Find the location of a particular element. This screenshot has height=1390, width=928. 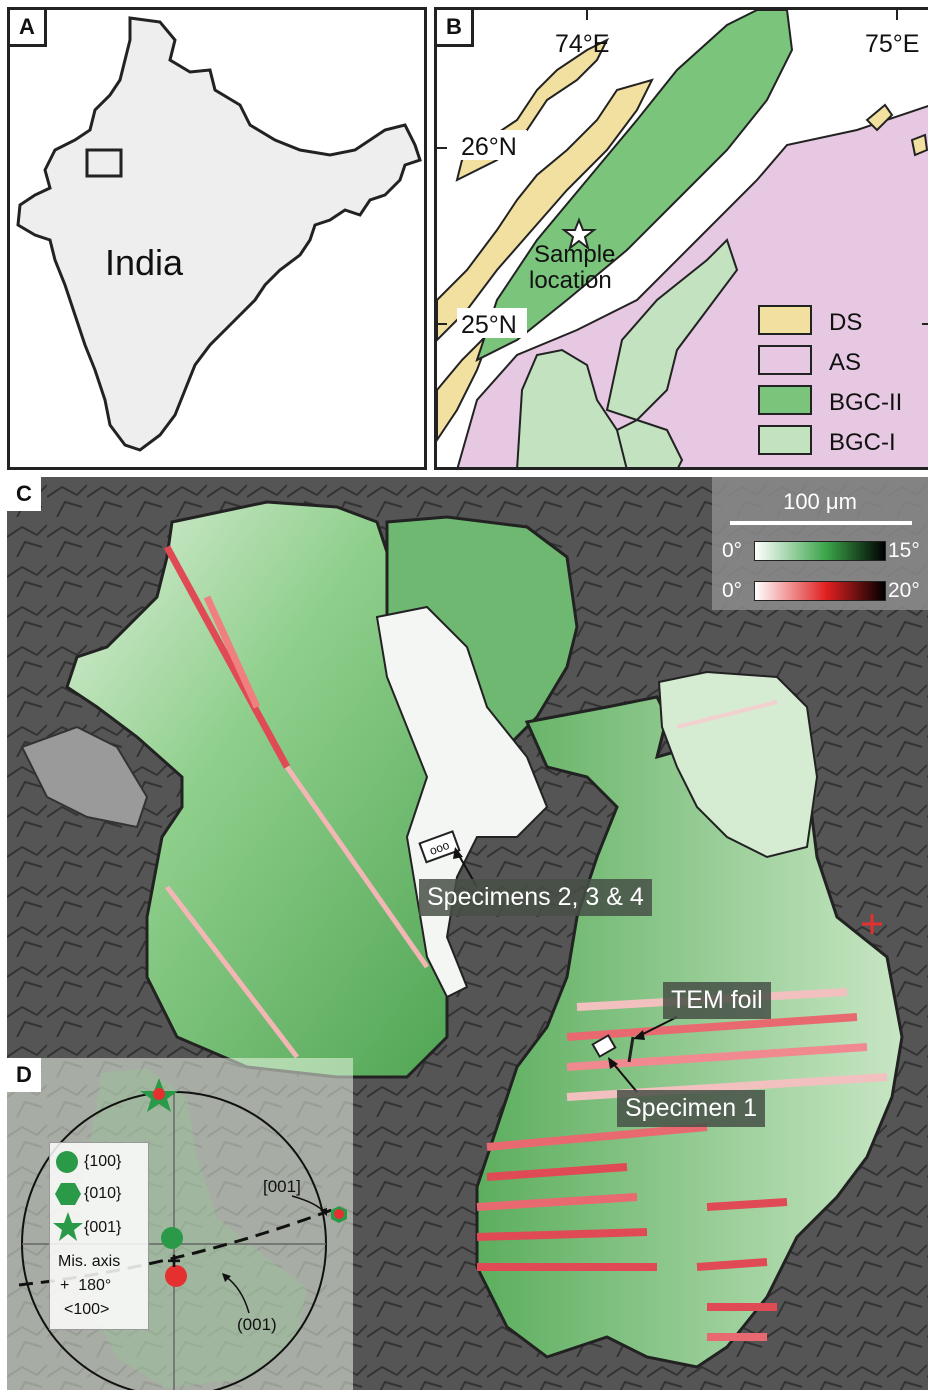

sample-location-star-icon is located at coordinates (579, 234).